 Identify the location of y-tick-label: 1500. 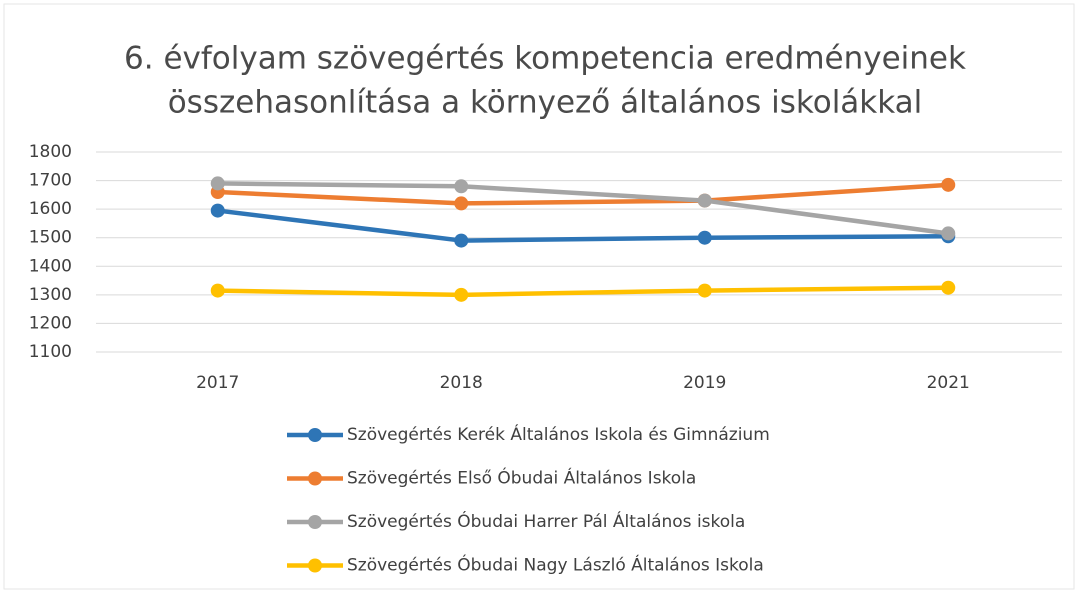
(50, 238).